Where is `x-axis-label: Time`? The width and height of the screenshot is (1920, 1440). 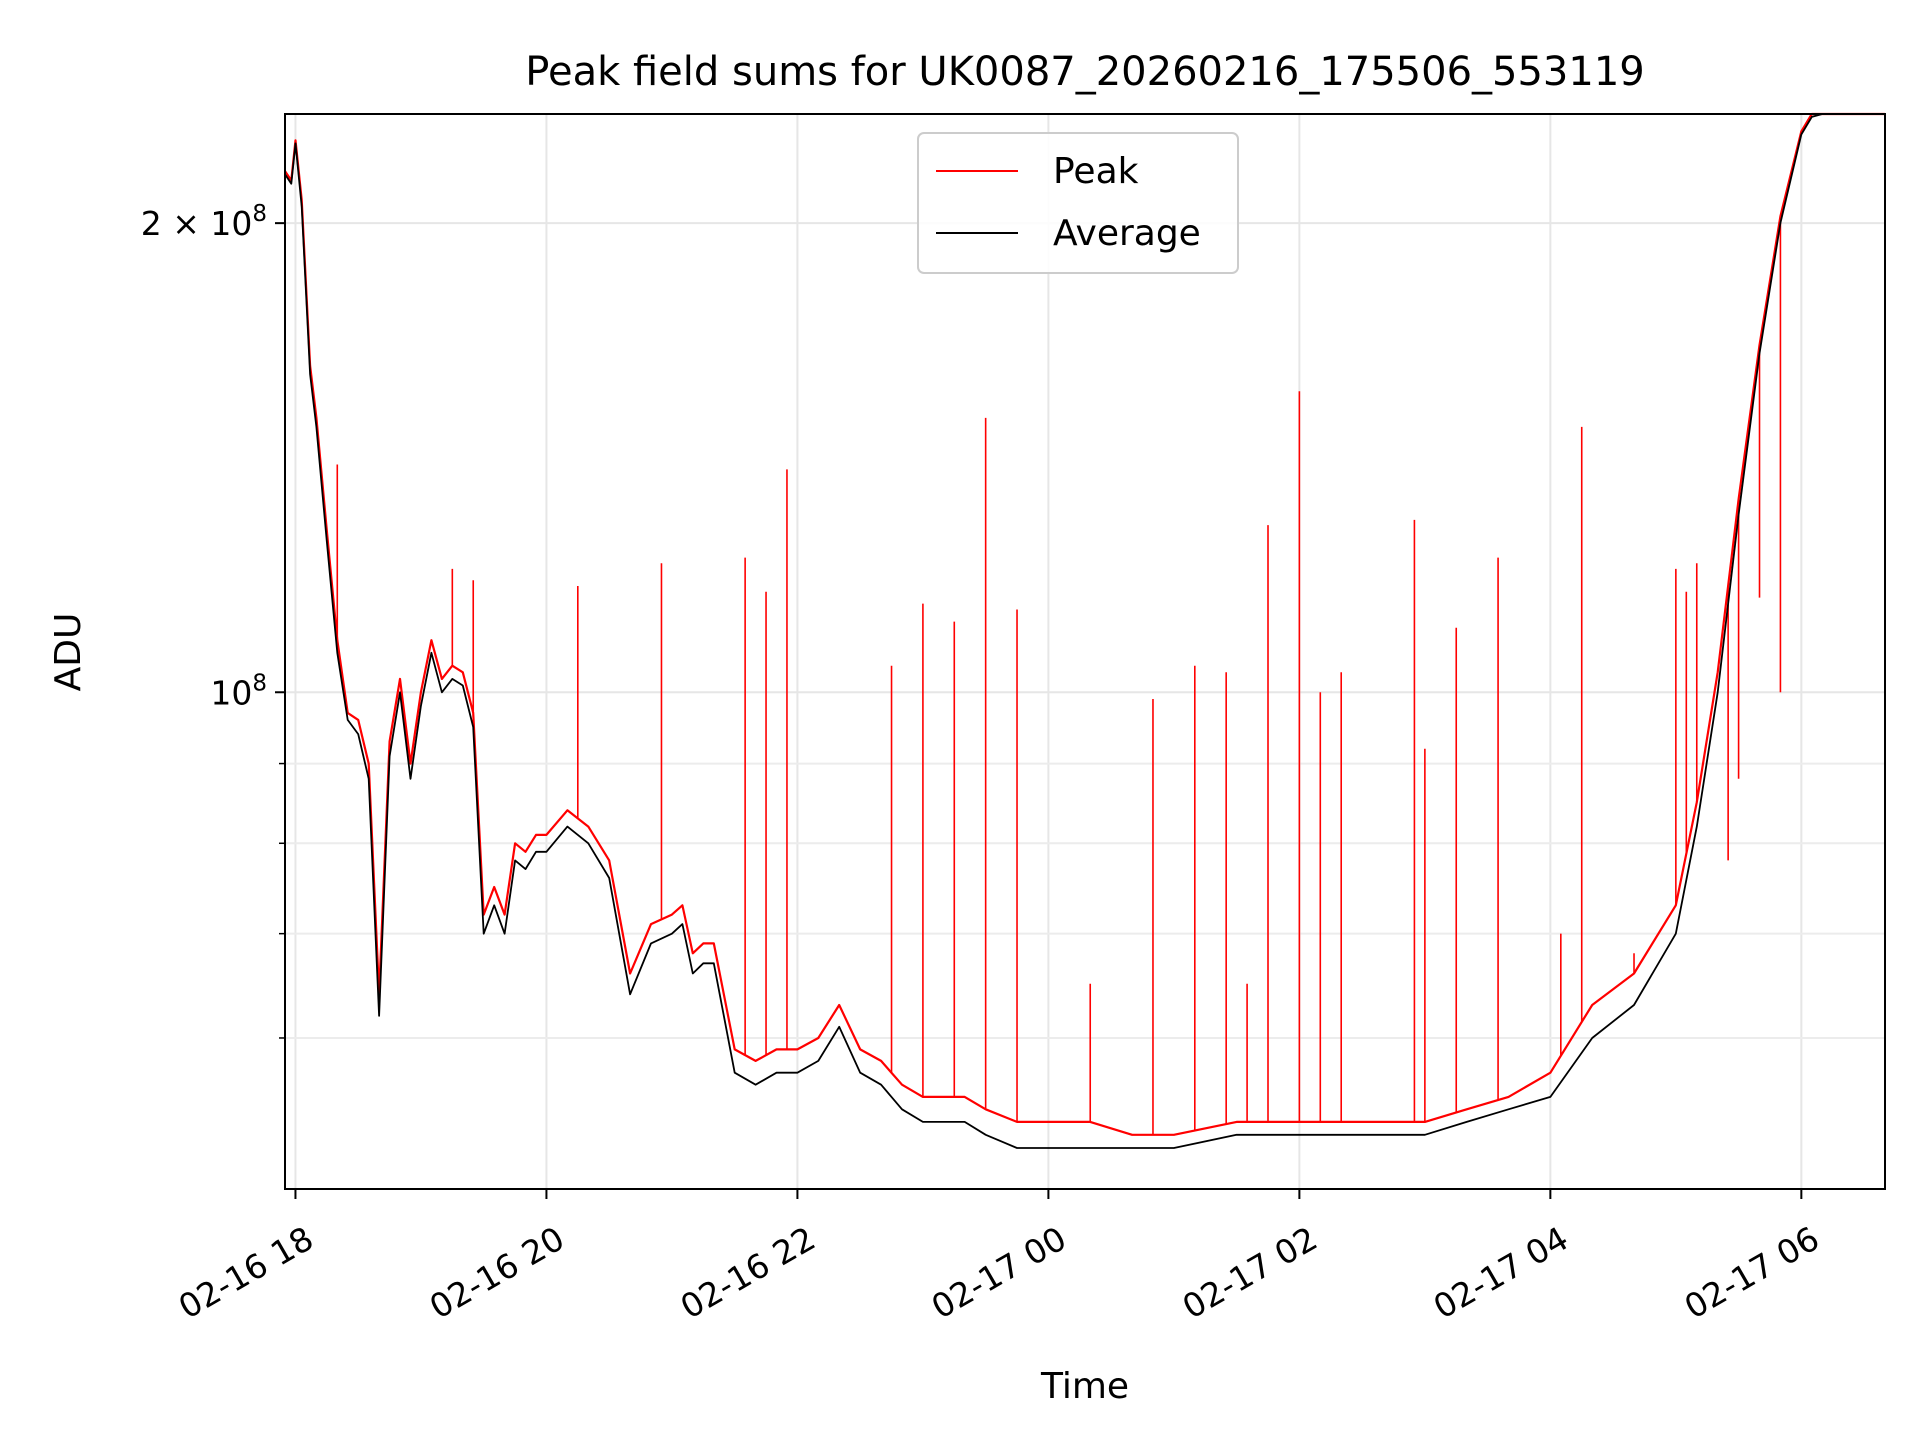 x-axis-label: Time is located at coordinates (1084, 1386).